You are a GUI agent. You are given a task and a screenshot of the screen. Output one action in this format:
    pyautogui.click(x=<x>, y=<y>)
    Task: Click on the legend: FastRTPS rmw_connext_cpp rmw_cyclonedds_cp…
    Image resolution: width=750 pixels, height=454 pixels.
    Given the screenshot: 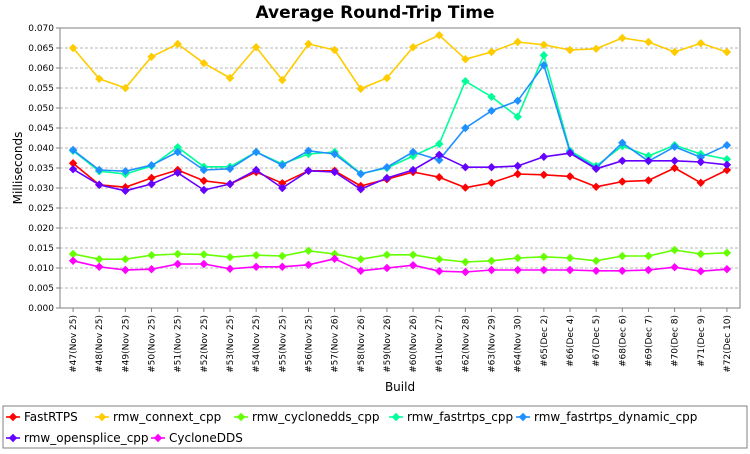 What is the action you would take?
    pyautogui.click(x=351, y=427)
    